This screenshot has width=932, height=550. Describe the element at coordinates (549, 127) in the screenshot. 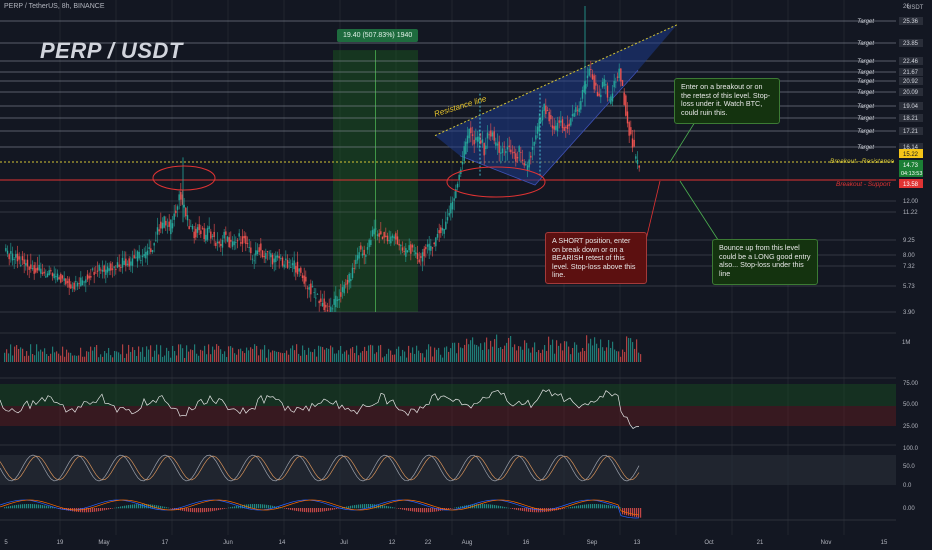

I see `wedge-lower-edge` at that location.